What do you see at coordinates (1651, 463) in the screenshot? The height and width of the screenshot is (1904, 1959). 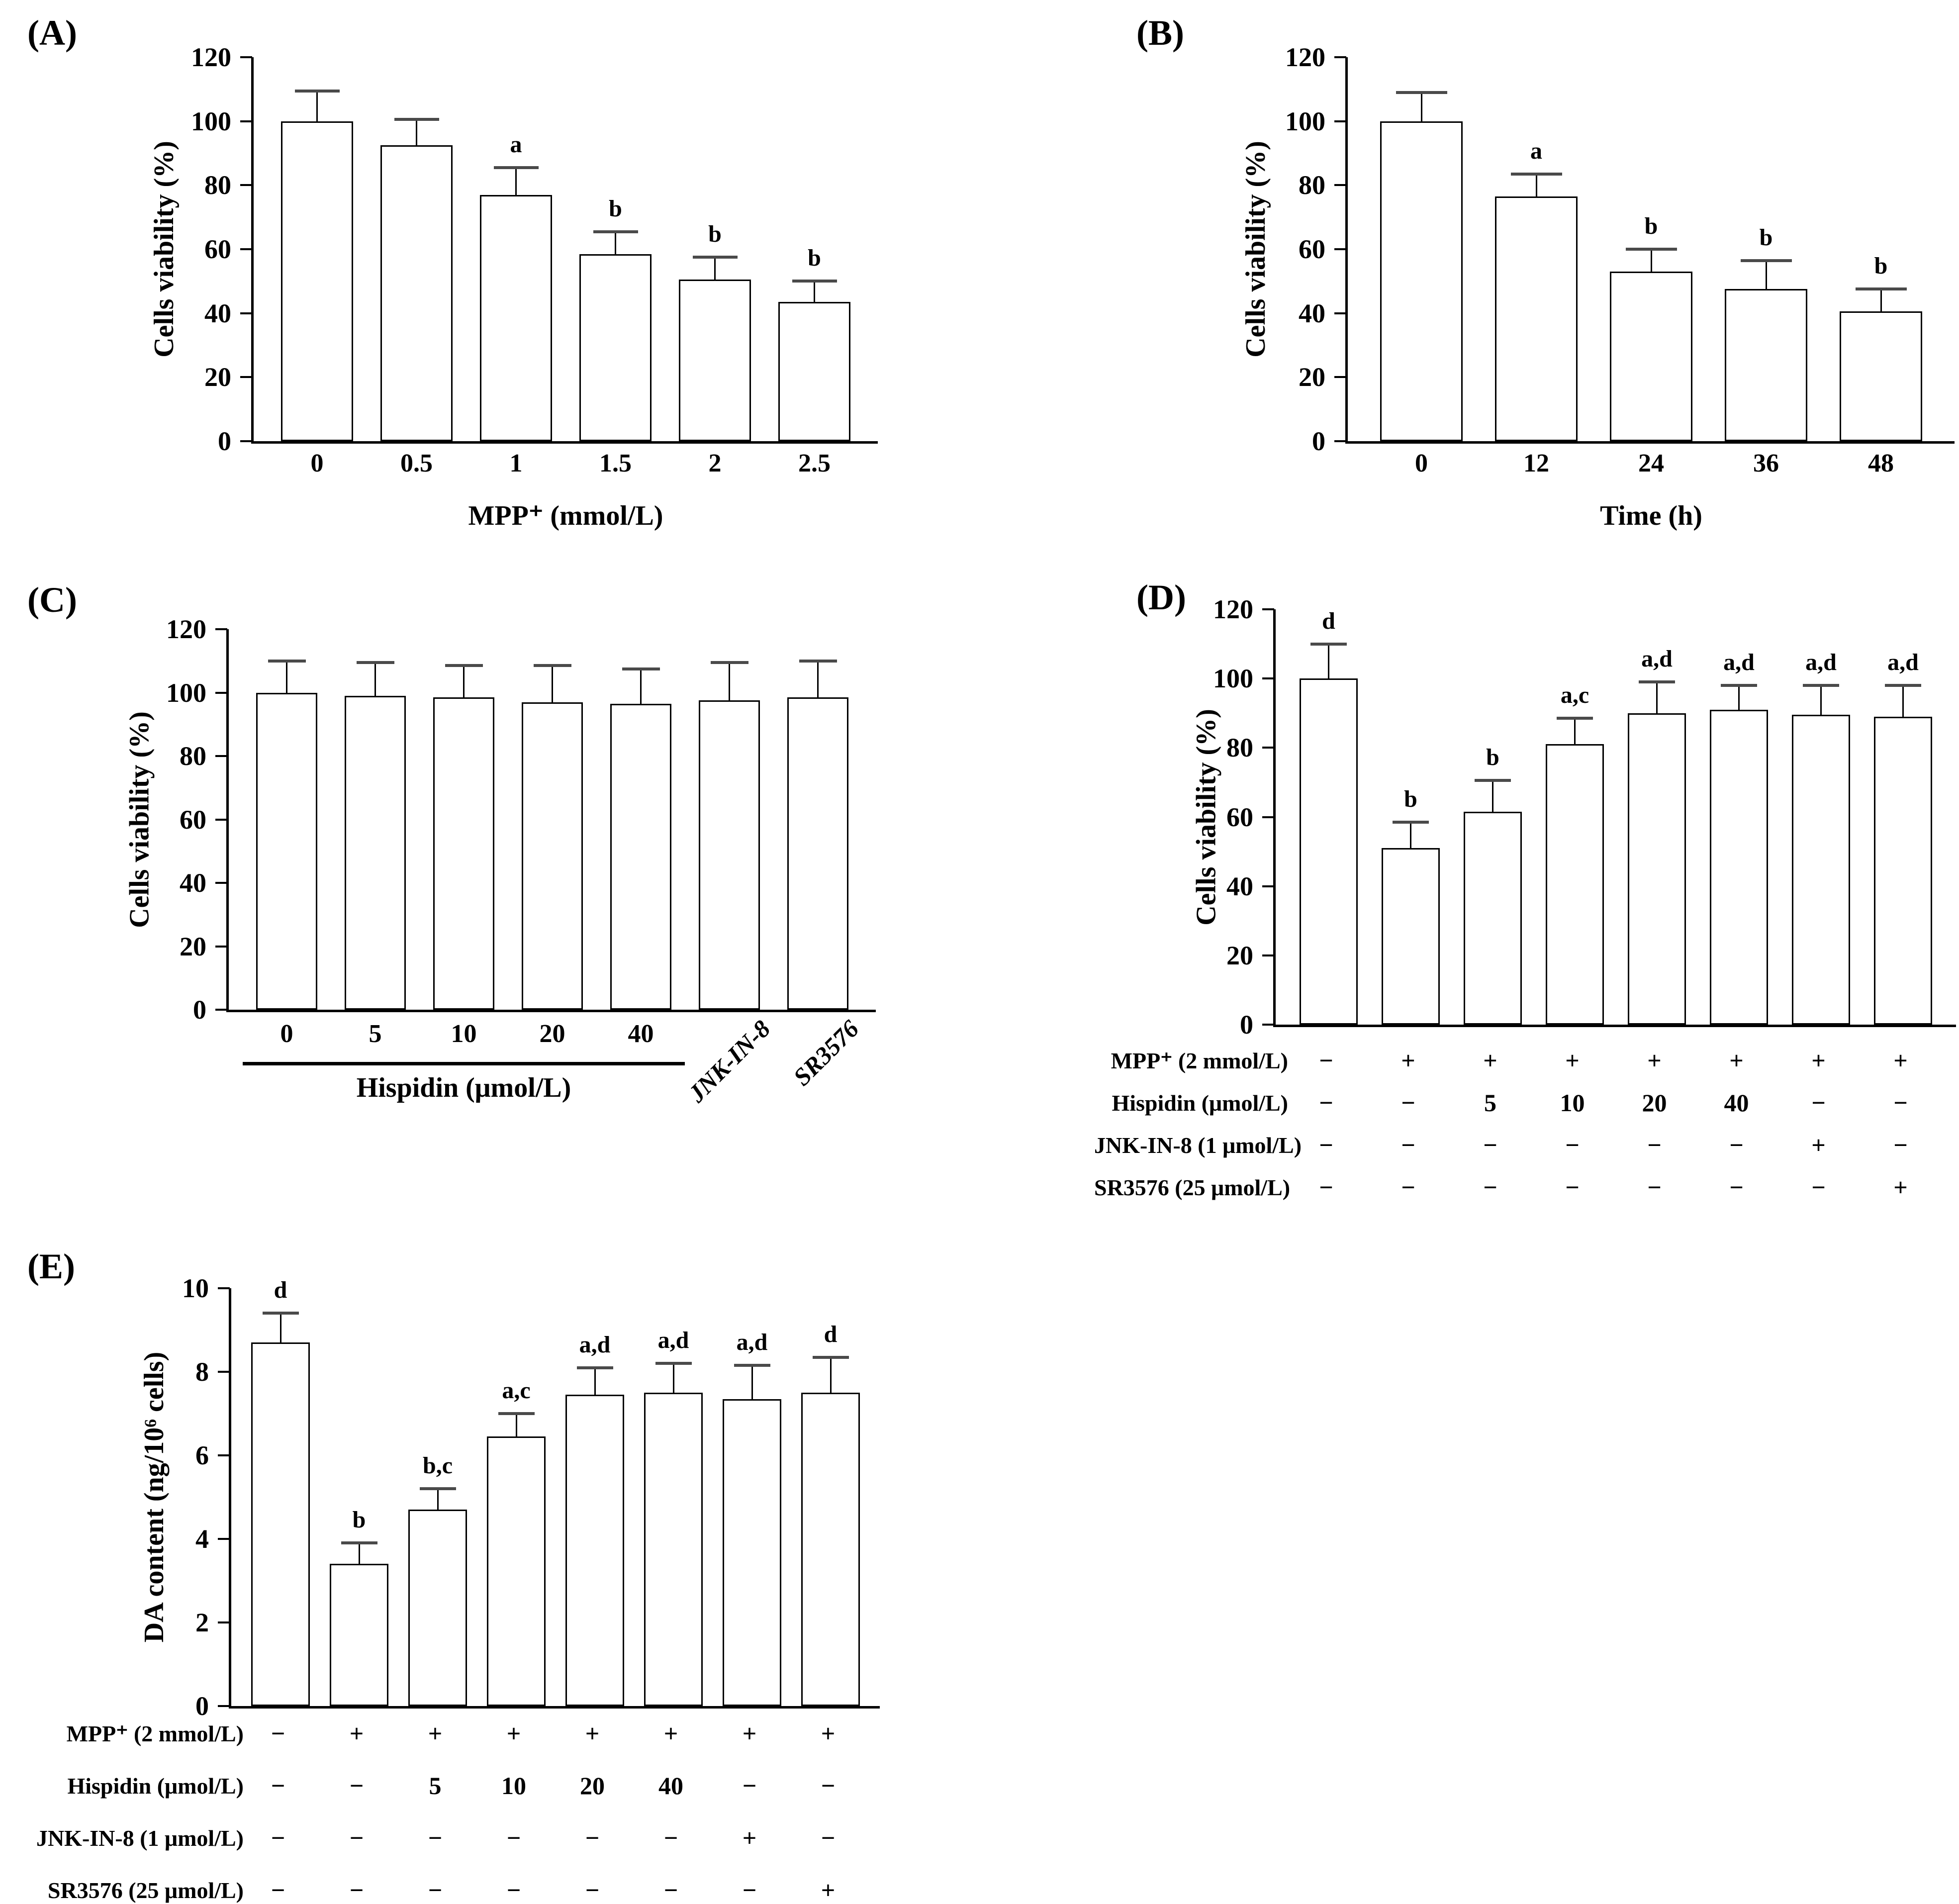 I see `x-category-label: 24` at bounding box center [1651, 463].